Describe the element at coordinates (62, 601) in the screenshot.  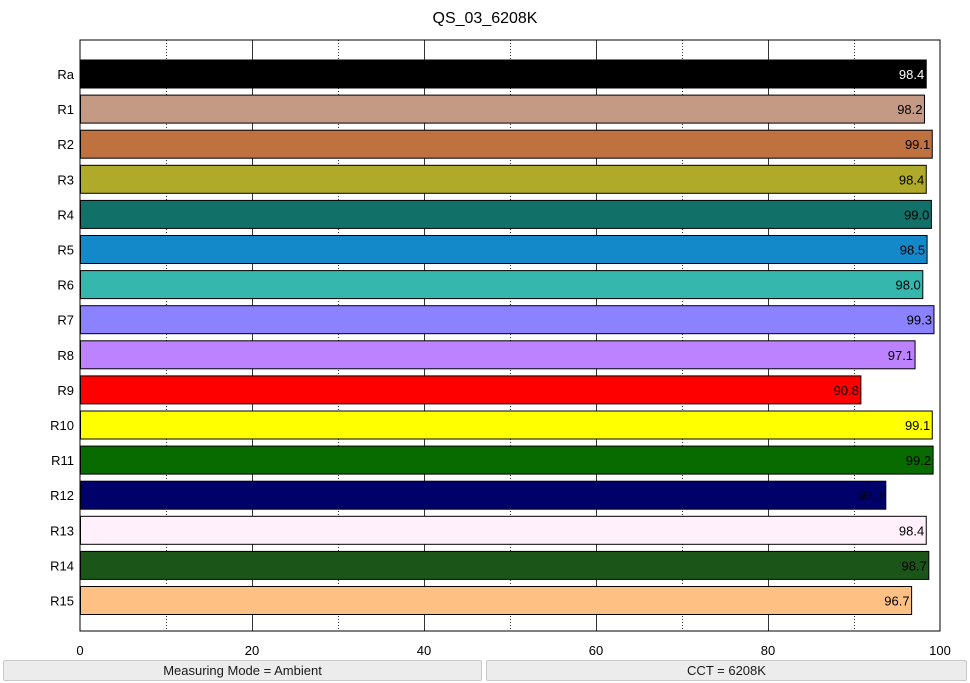
I see `category-label: R15` at that location.